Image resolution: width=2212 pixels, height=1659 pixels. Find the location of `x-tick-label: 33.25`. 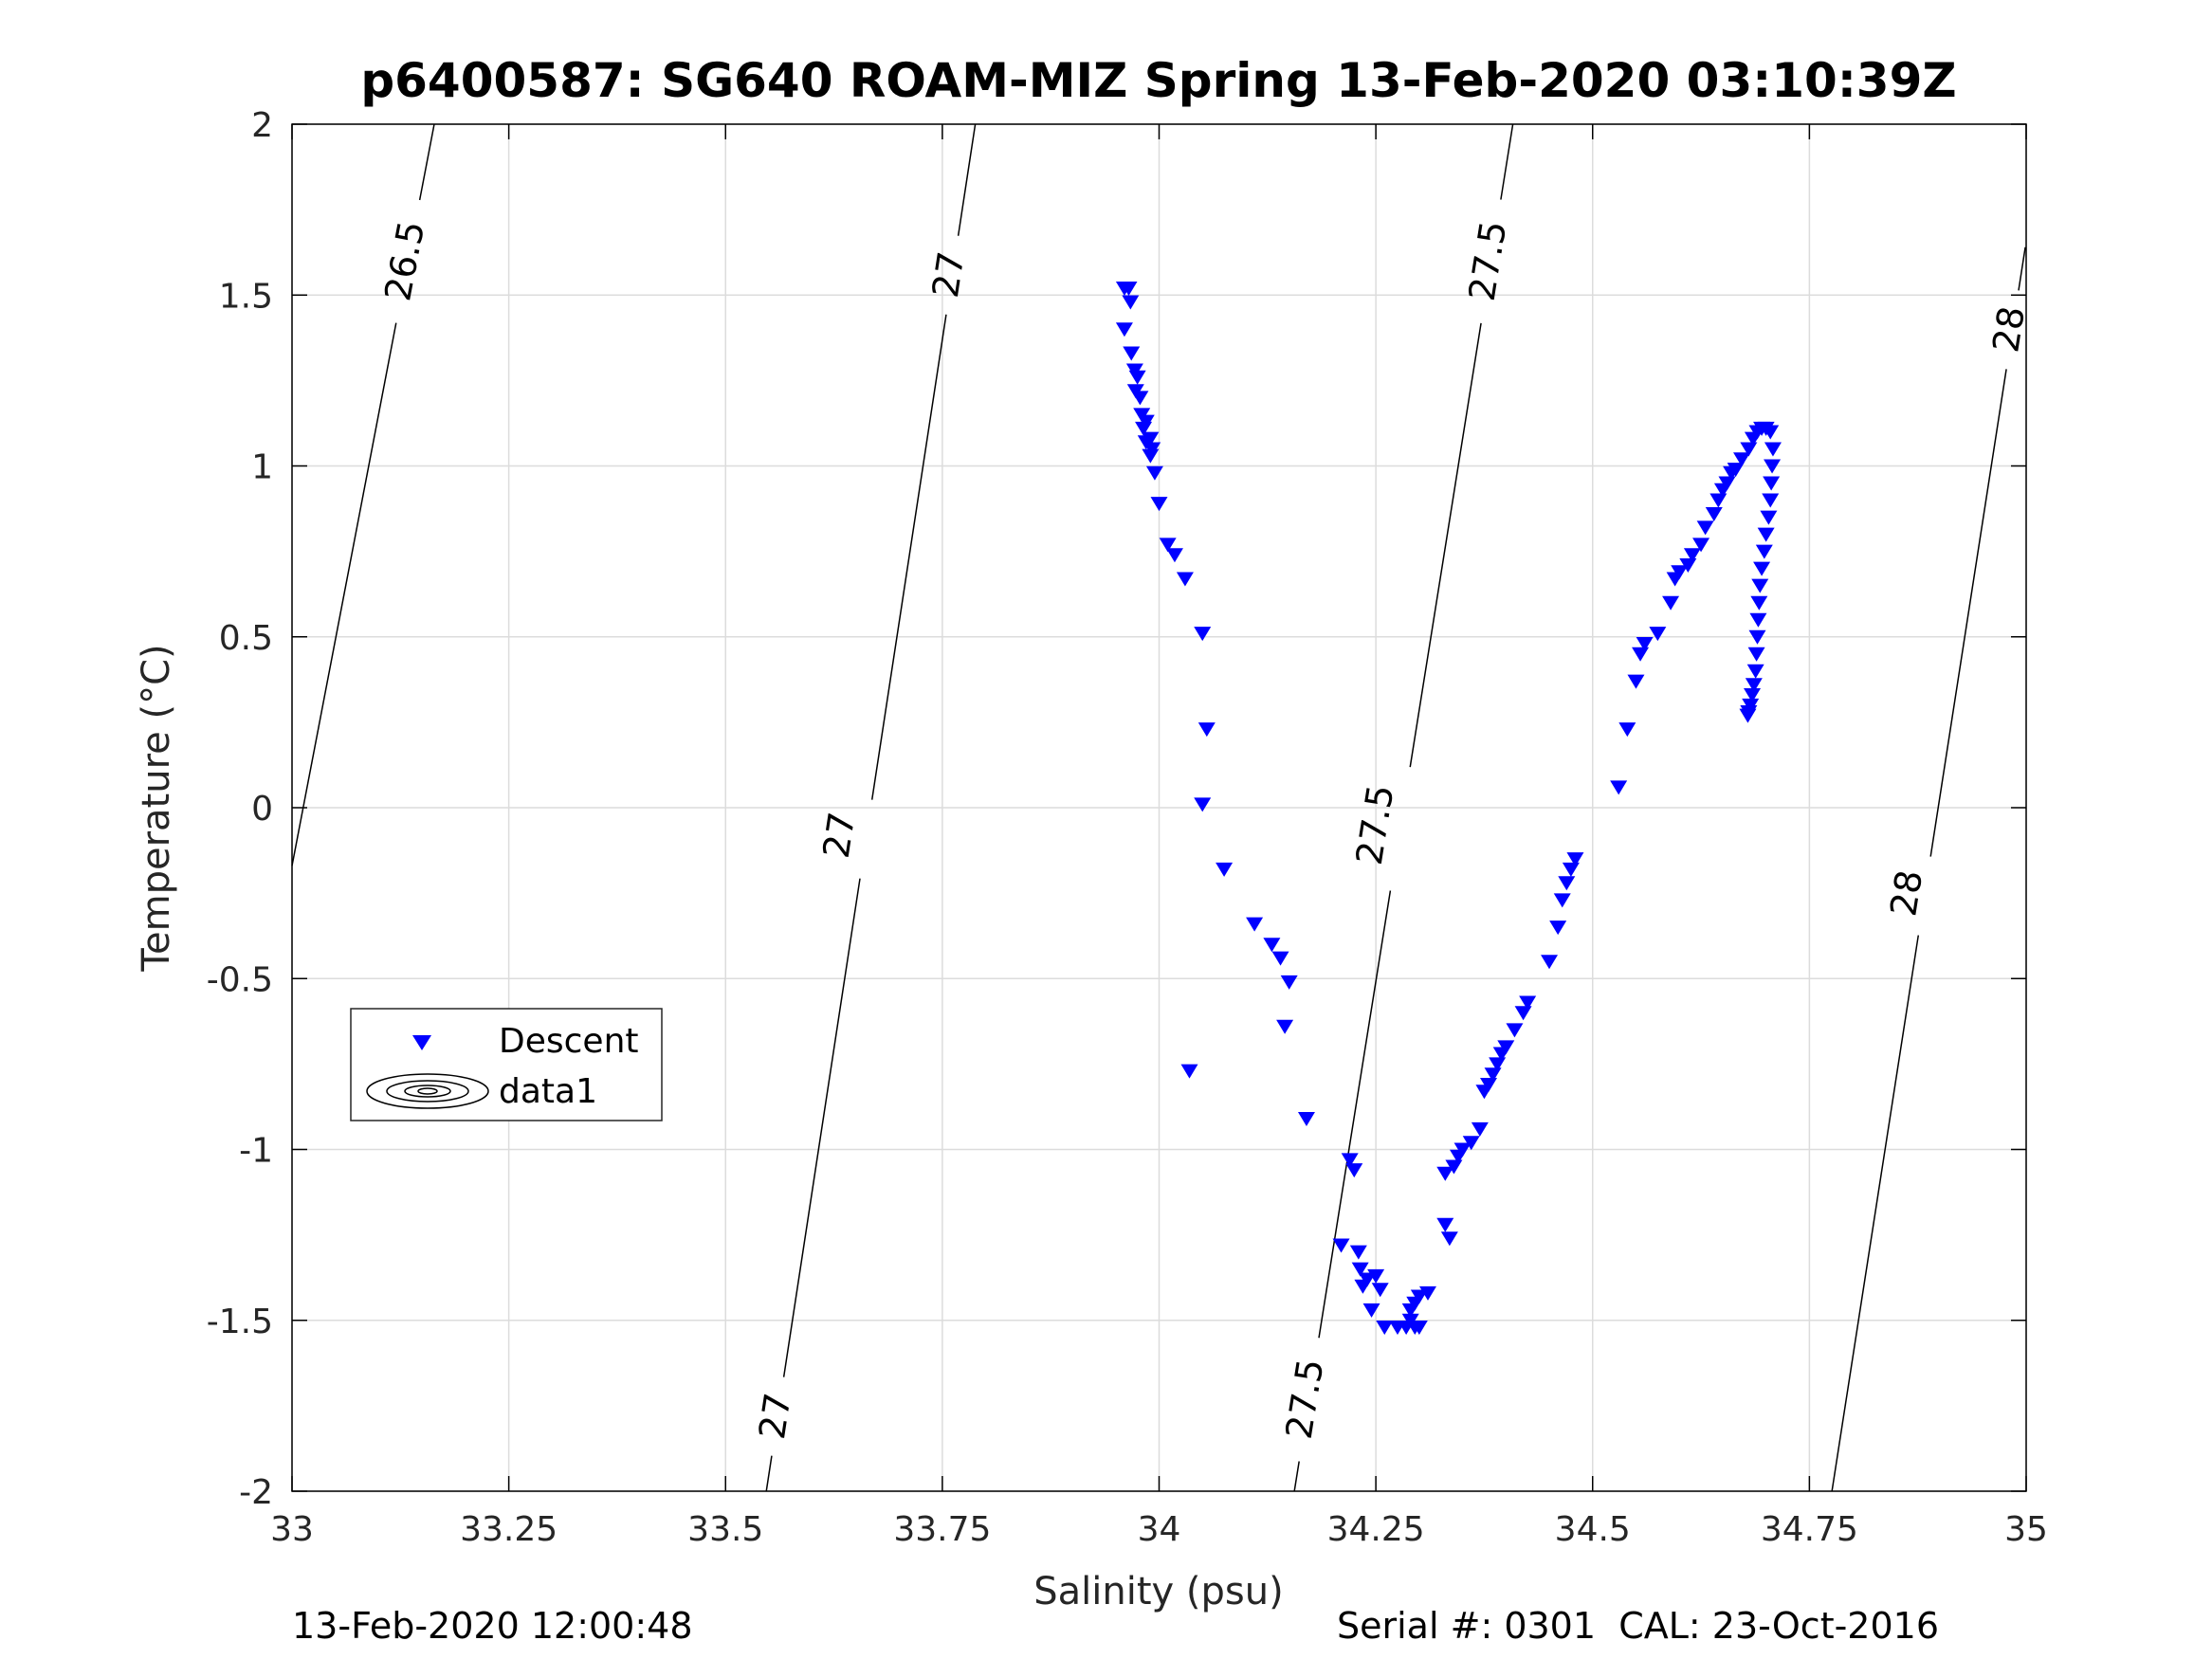

x-tick-label: 33.25 is located at coordinates (509, 1529).